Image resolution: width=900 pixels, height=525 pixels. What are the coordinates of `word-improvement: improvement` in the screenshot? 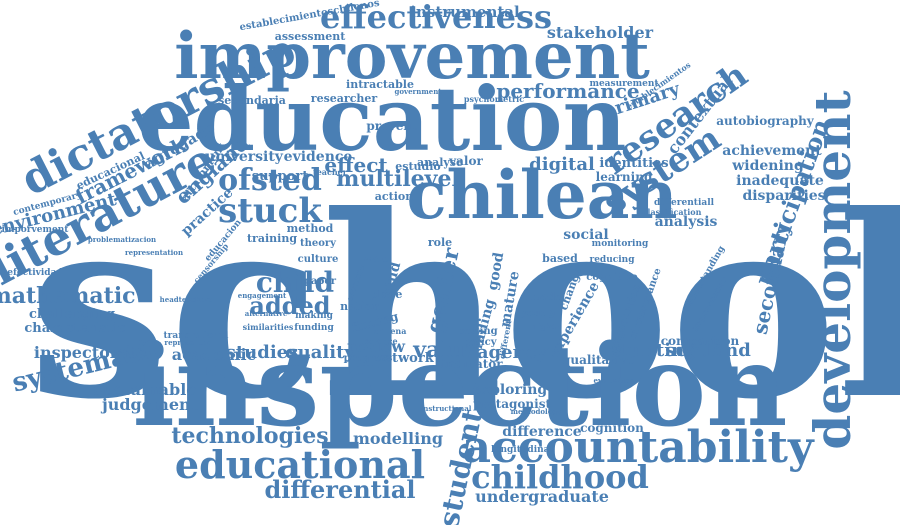 It's located at (412, 56).